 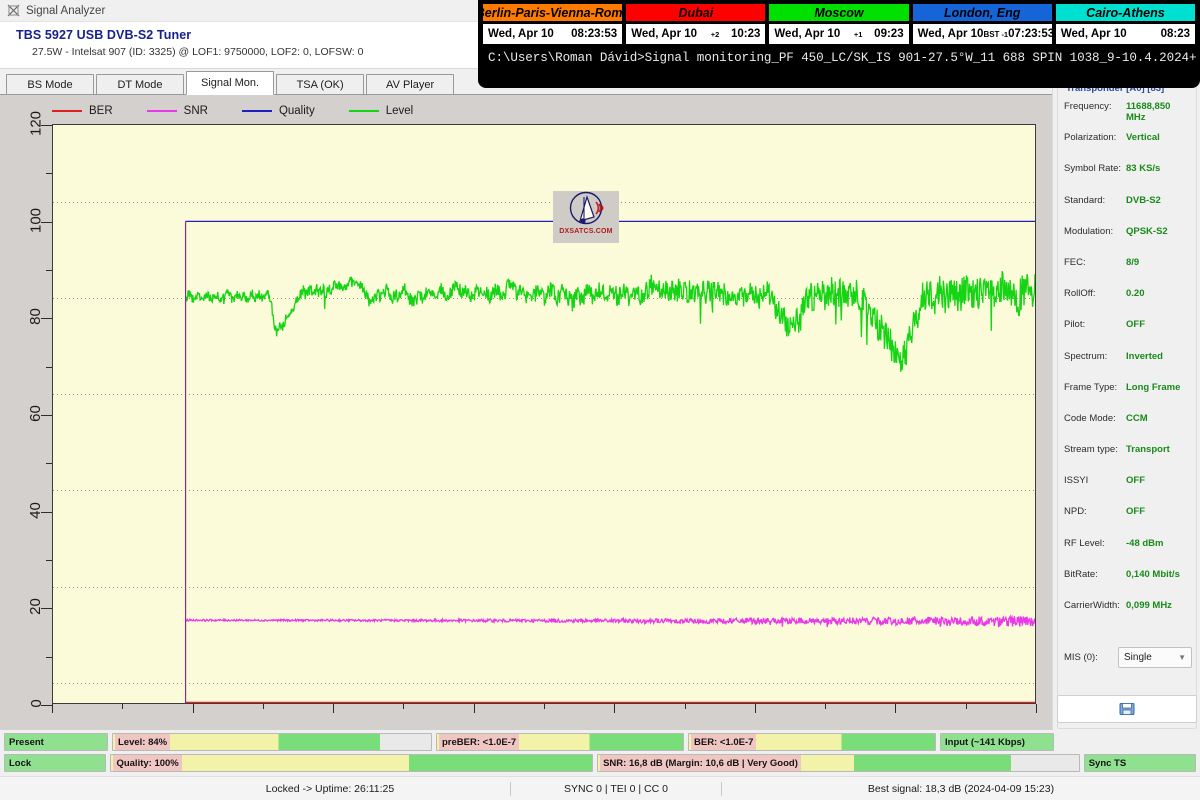 What do you see at coordinates (1128, 553) in the screenshot?
I see `transponder-row: RF Level: -48 dBm` at bounding box center [1128, 553].